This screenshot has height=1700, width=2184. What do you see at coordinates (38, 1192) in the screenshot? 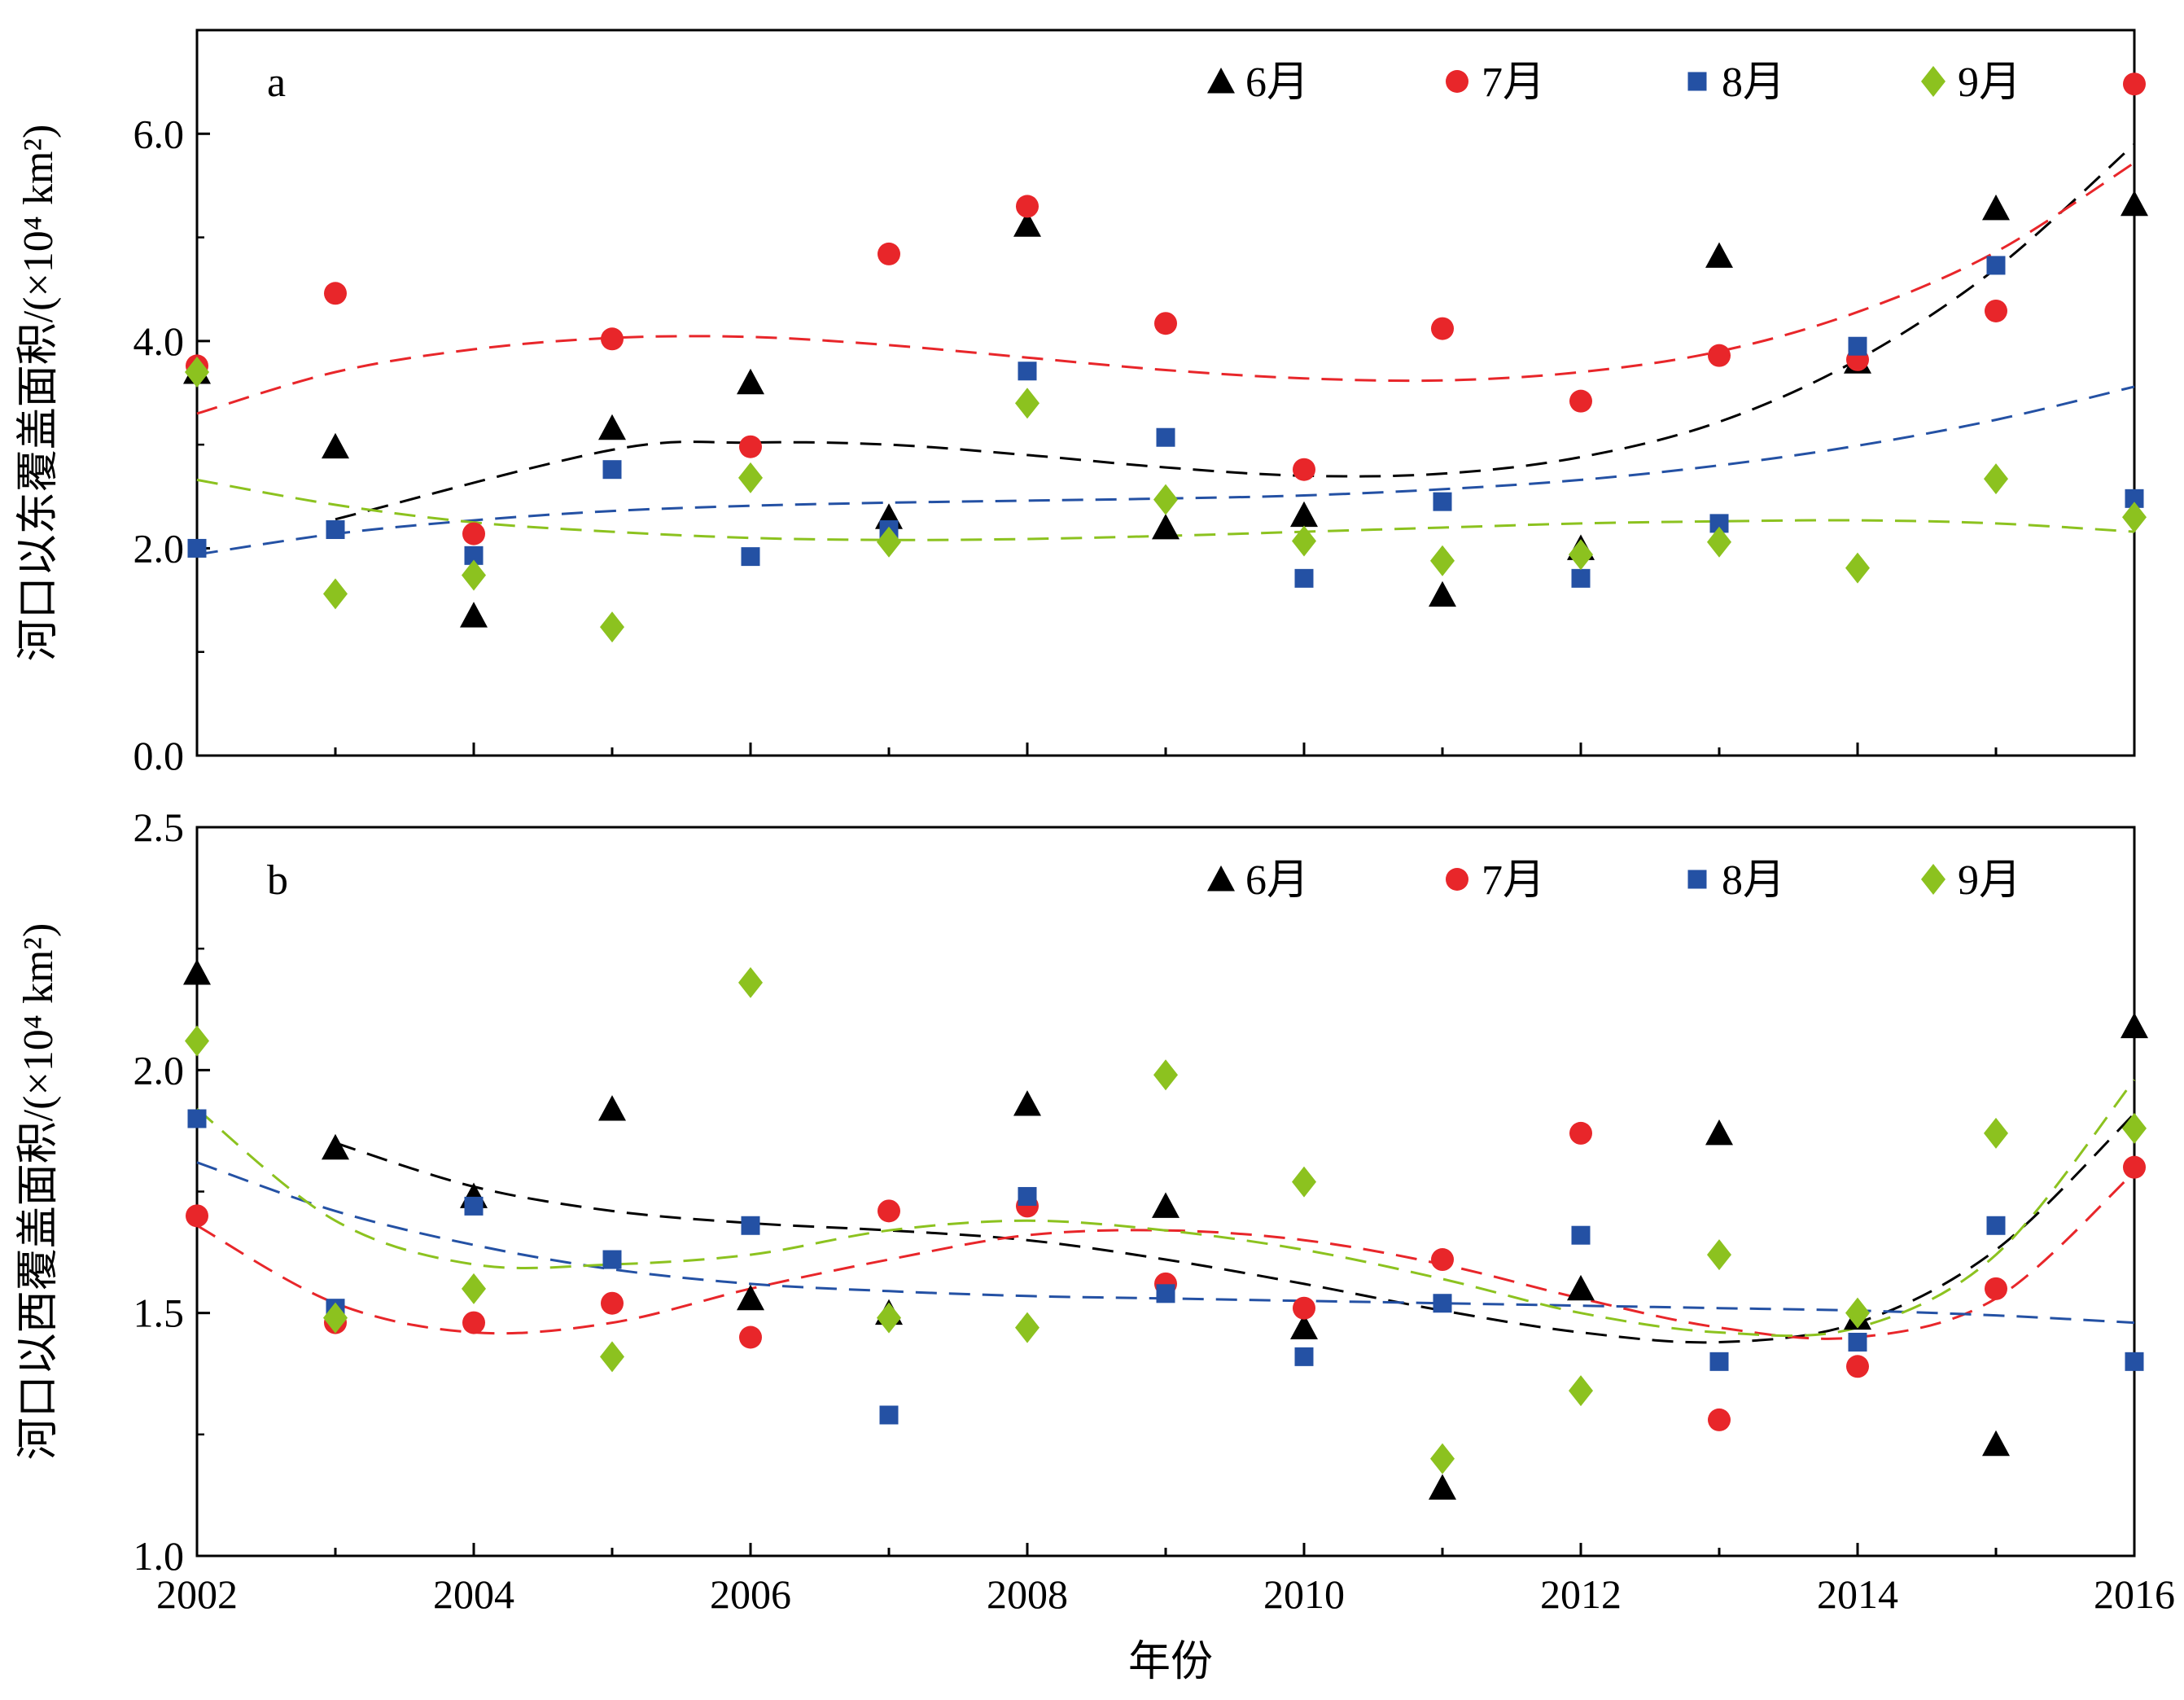
I see `y-axis-title: 河口以西覆盖面积/(×10⁴ km²)` at bounding box center [38, 1192].